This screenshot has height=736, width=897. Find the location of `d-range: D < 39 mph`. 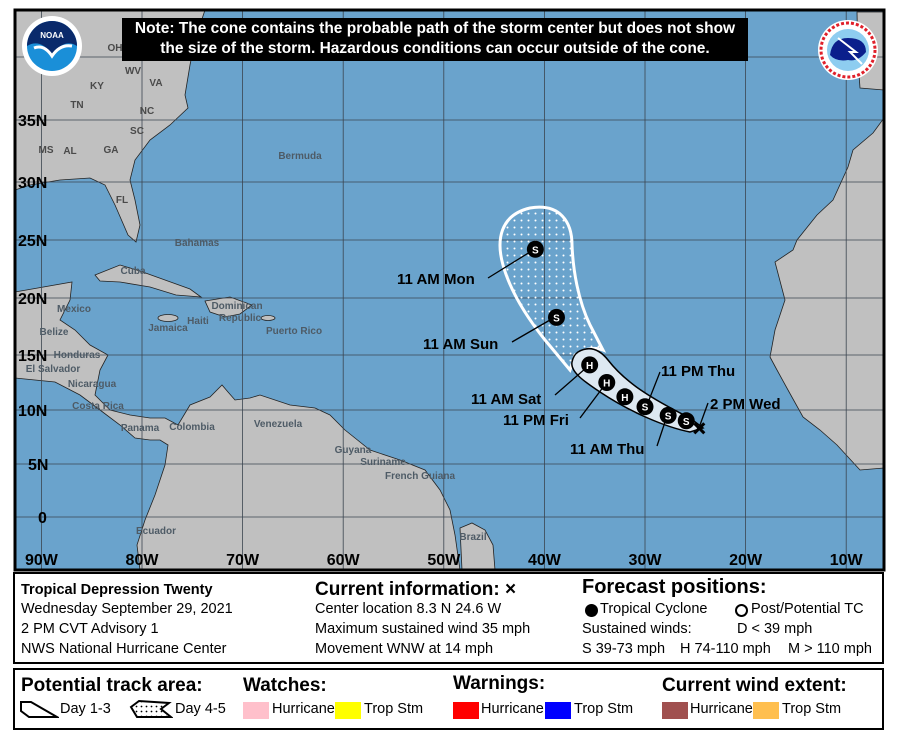

d-range: D < 39 mph is located at coordinates (775, 629).